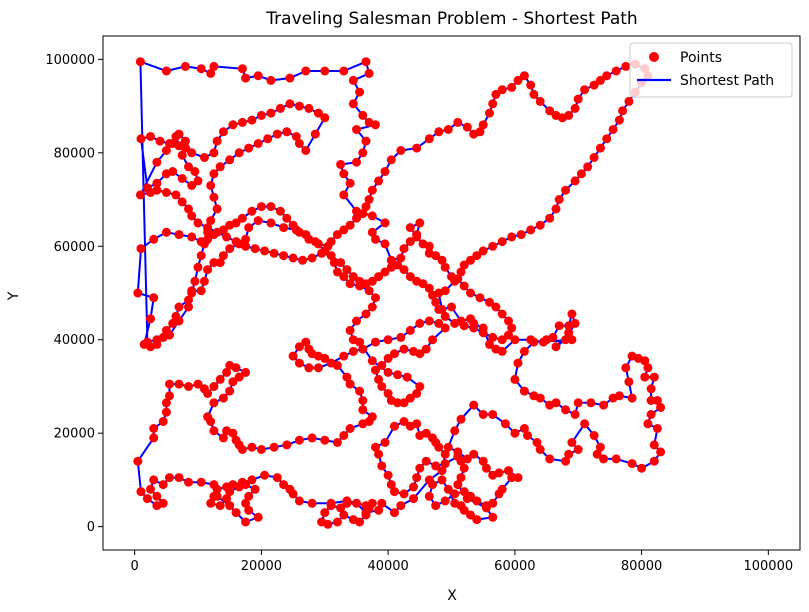 The height and width of the screenshot is (612, 809). What do you see at coordinates (74, 153) in the screenshot?
I see `y-tick-label: 80000` at bounding box center [74, 153].